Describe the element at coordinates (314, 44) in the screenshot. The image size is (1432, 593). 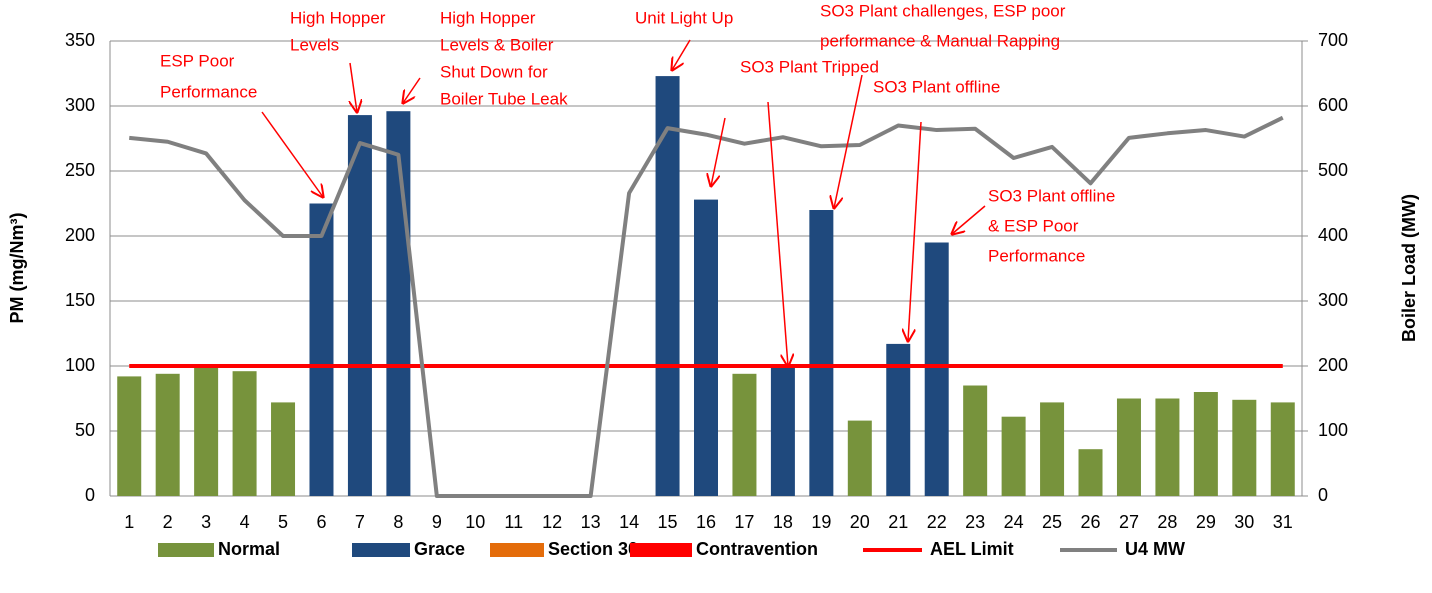
I see `annotation: Levels` at that location.